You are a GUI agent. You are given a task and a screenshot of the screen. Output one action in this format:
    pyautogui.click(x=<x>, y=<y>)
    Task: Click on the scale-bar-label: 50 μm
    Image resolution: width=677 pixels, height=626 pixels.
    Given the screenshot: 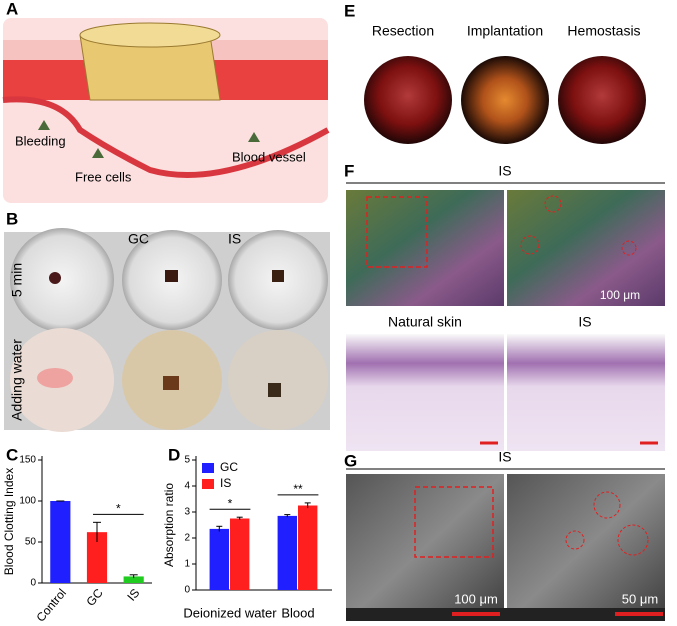 What is the action you would take?
    pyautogui.click(x=640, y=598)
    